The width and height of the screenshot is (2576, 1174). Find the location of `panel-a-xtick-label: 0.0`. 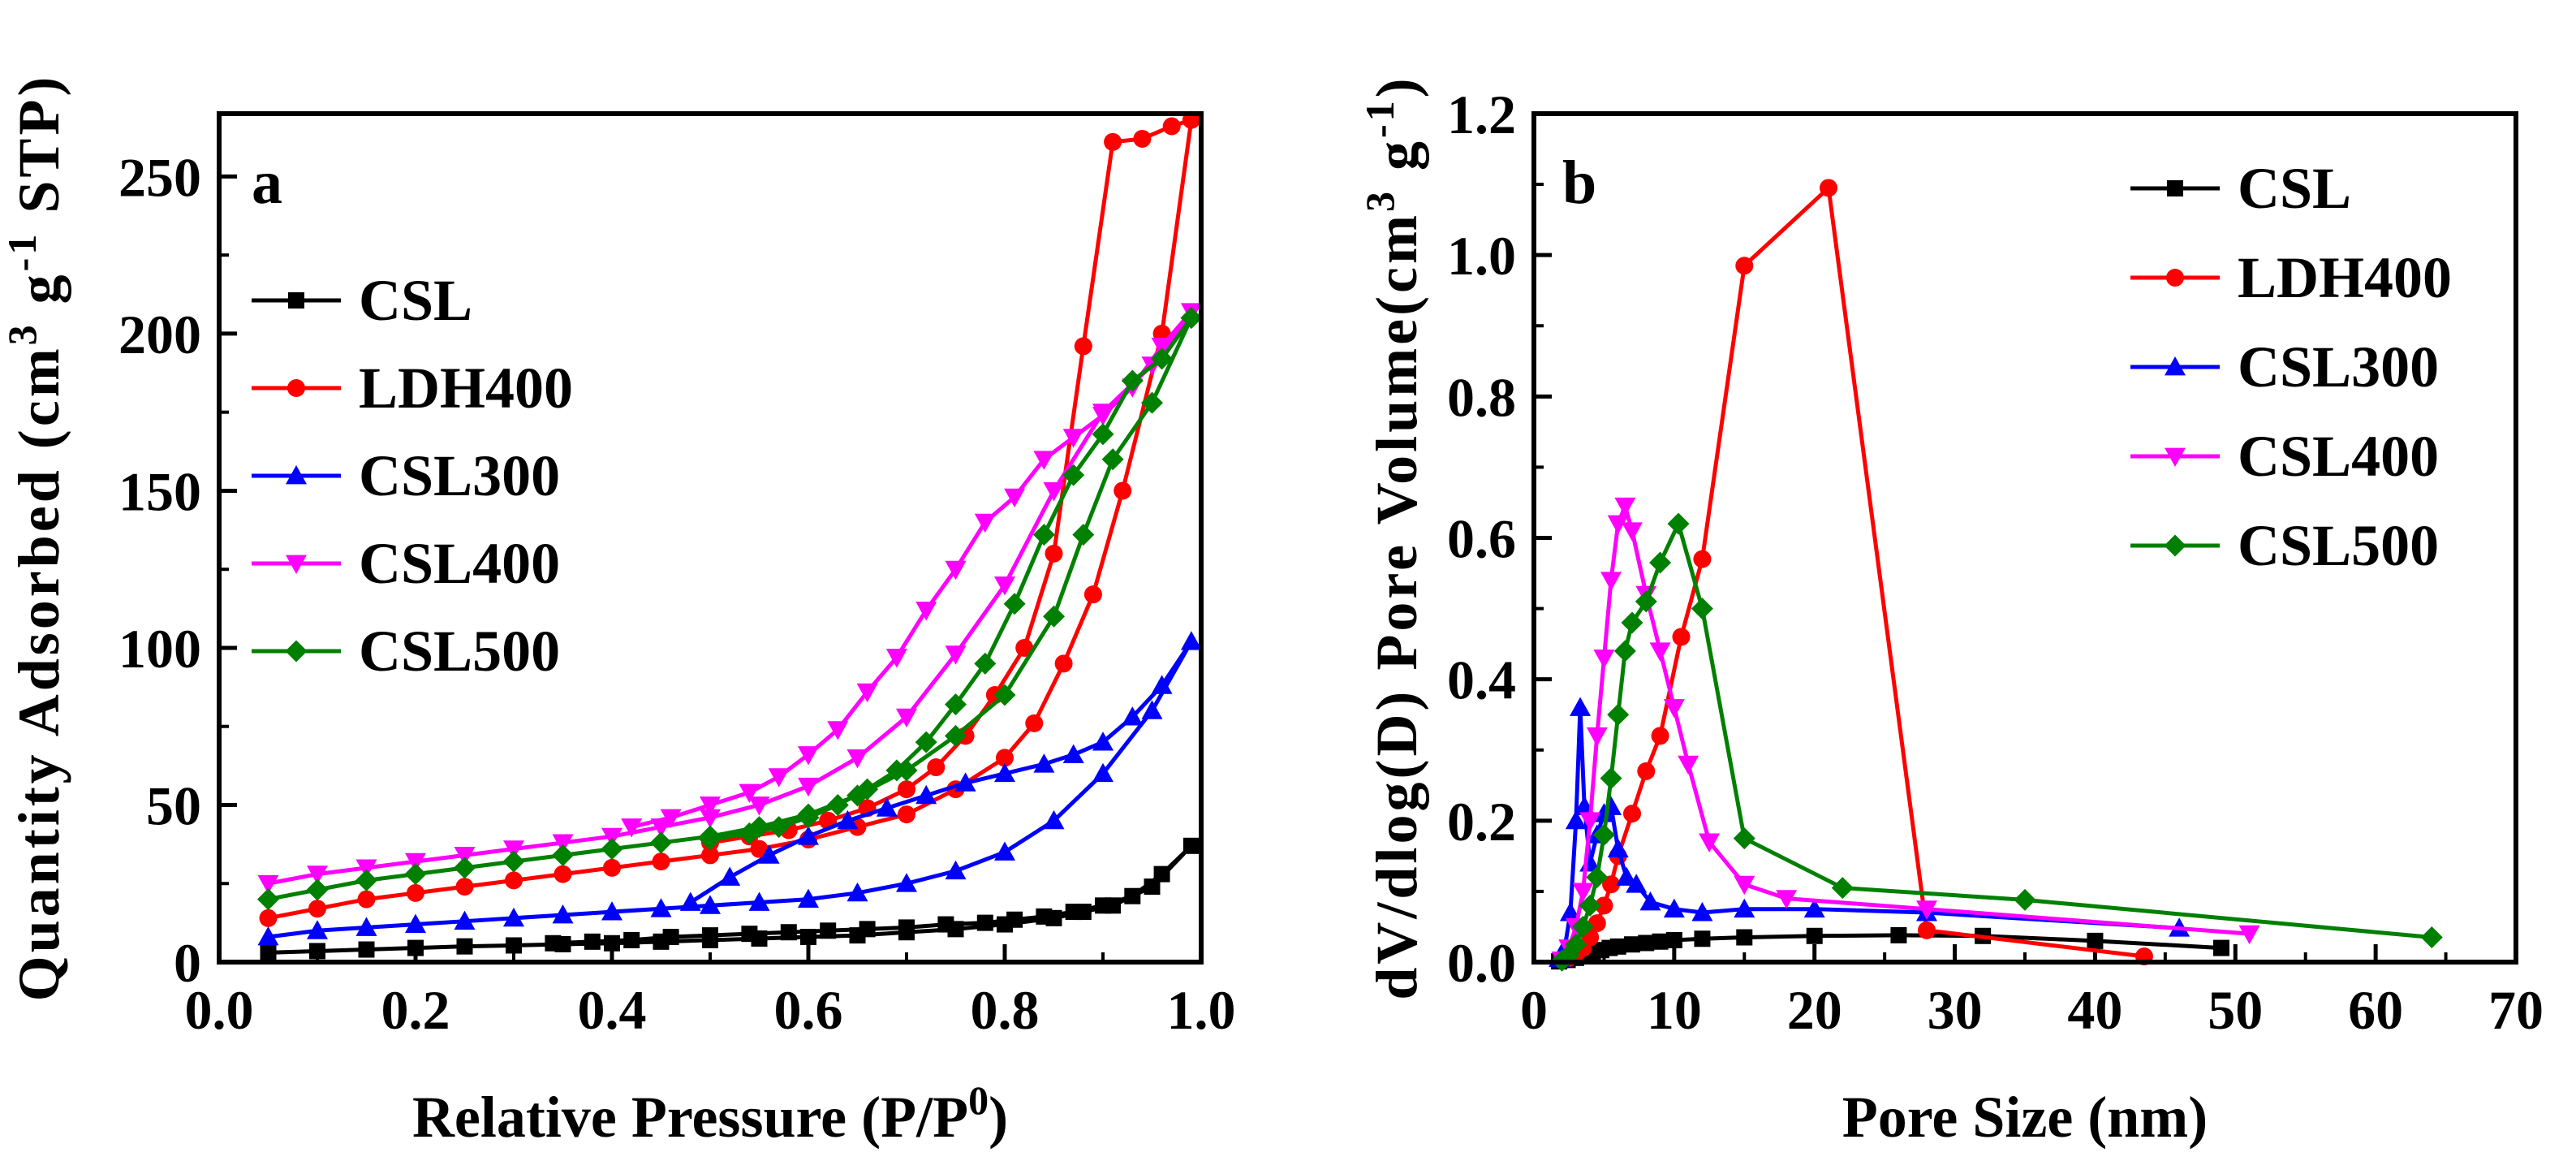

panel-a-xtick-label: 0.0 is located at coordinates (220, 1010).